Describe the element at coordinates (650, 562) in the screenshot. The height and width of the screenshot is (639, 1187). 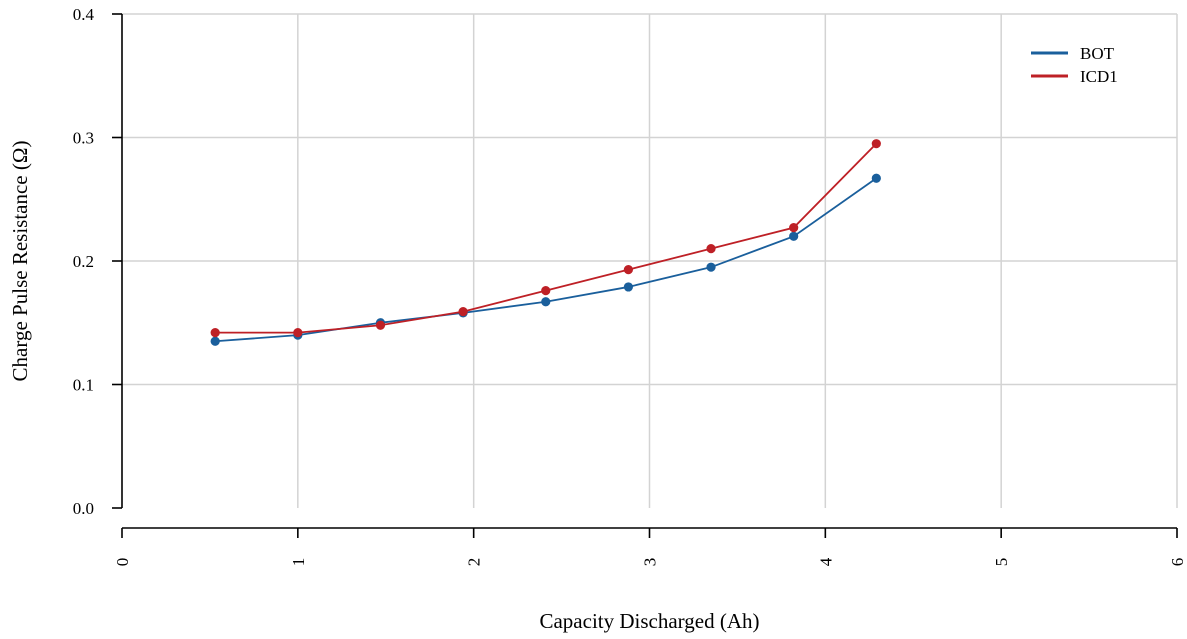
I see `x-tick-label: 3` at that location.